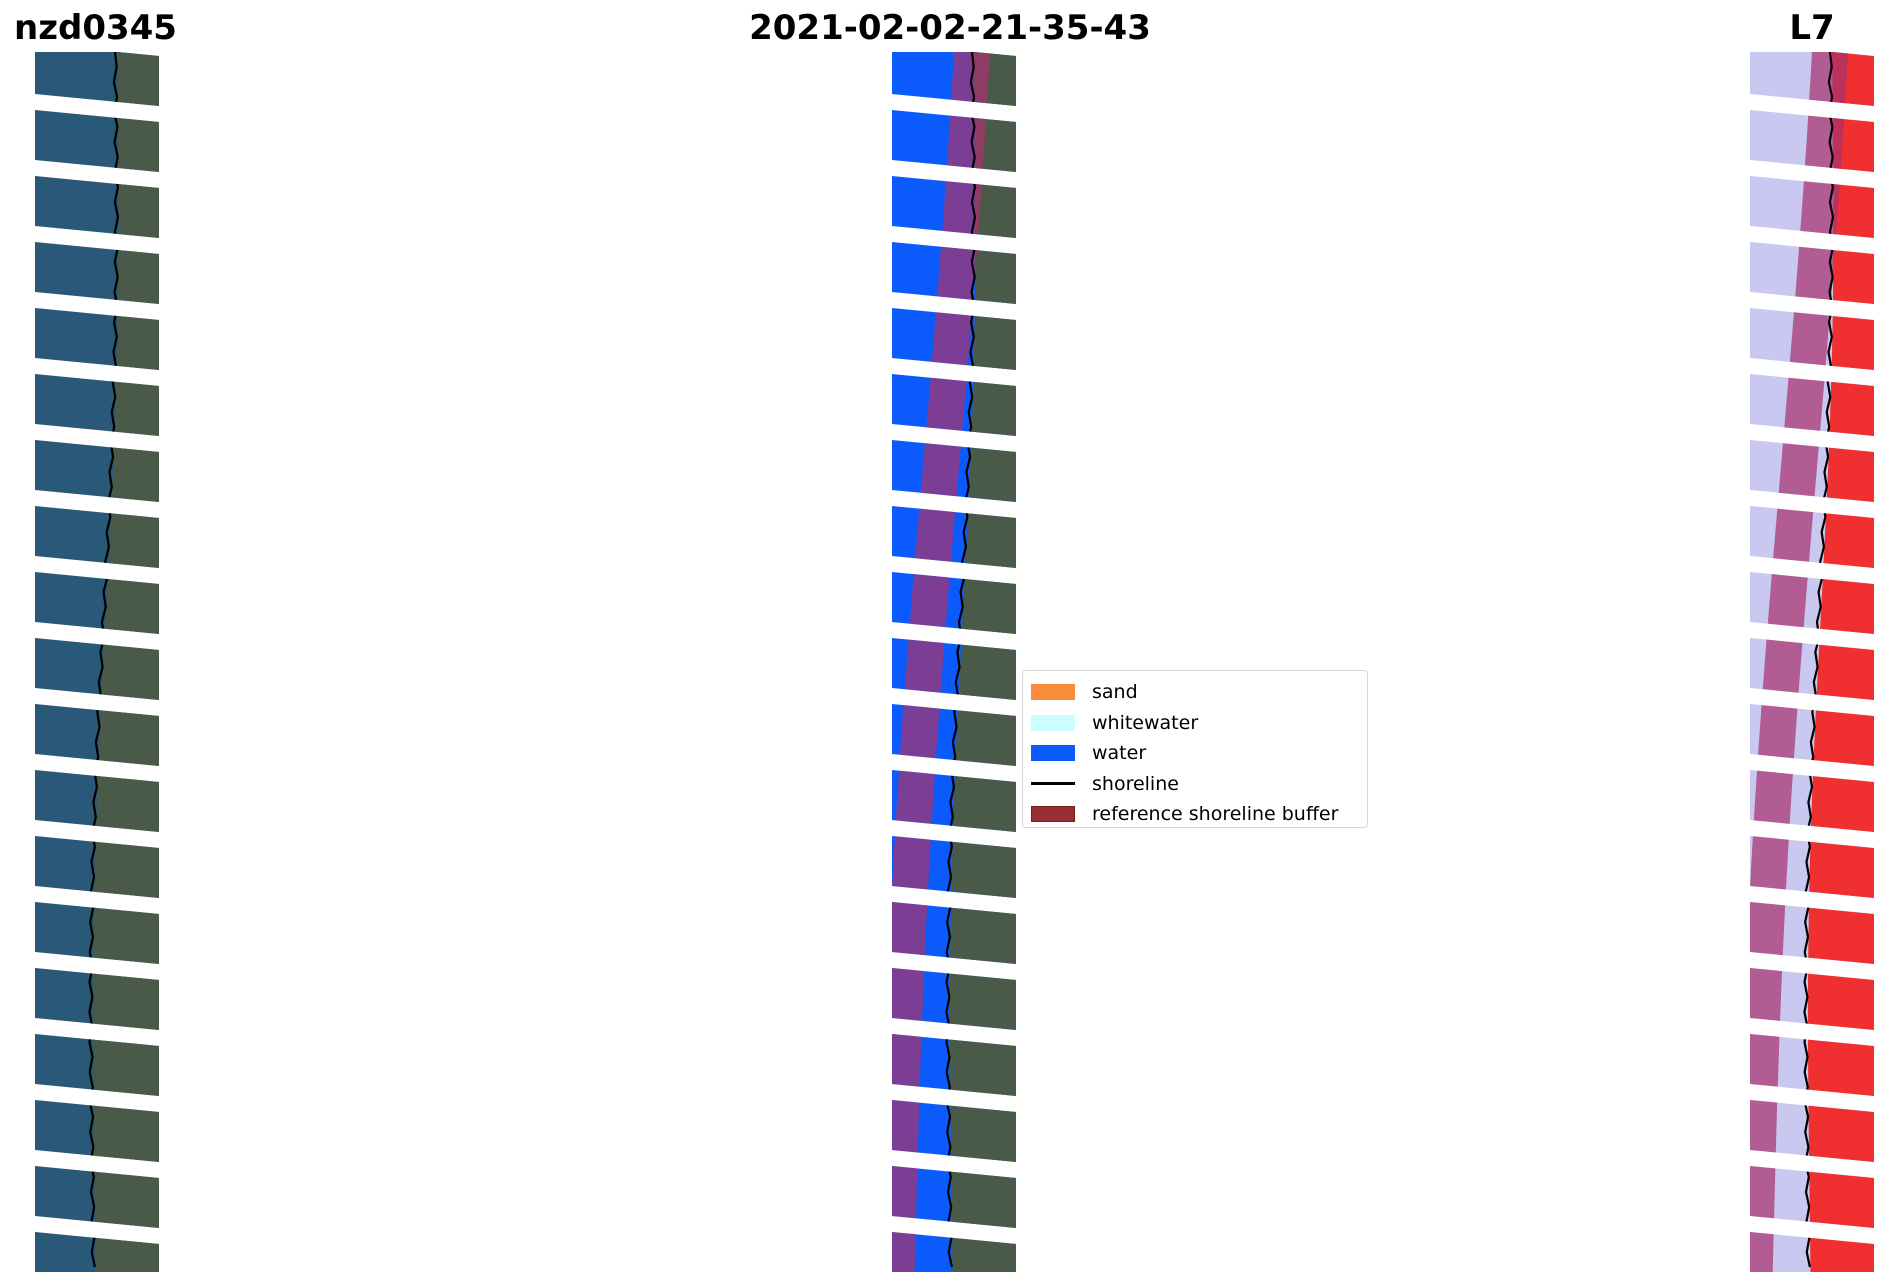 Image resolution: width=1885 pixels, height=1283 pixels. Describe the element at coordinates (1812, 28) in the screenshot. I see `satellite-title: L7` at that location.